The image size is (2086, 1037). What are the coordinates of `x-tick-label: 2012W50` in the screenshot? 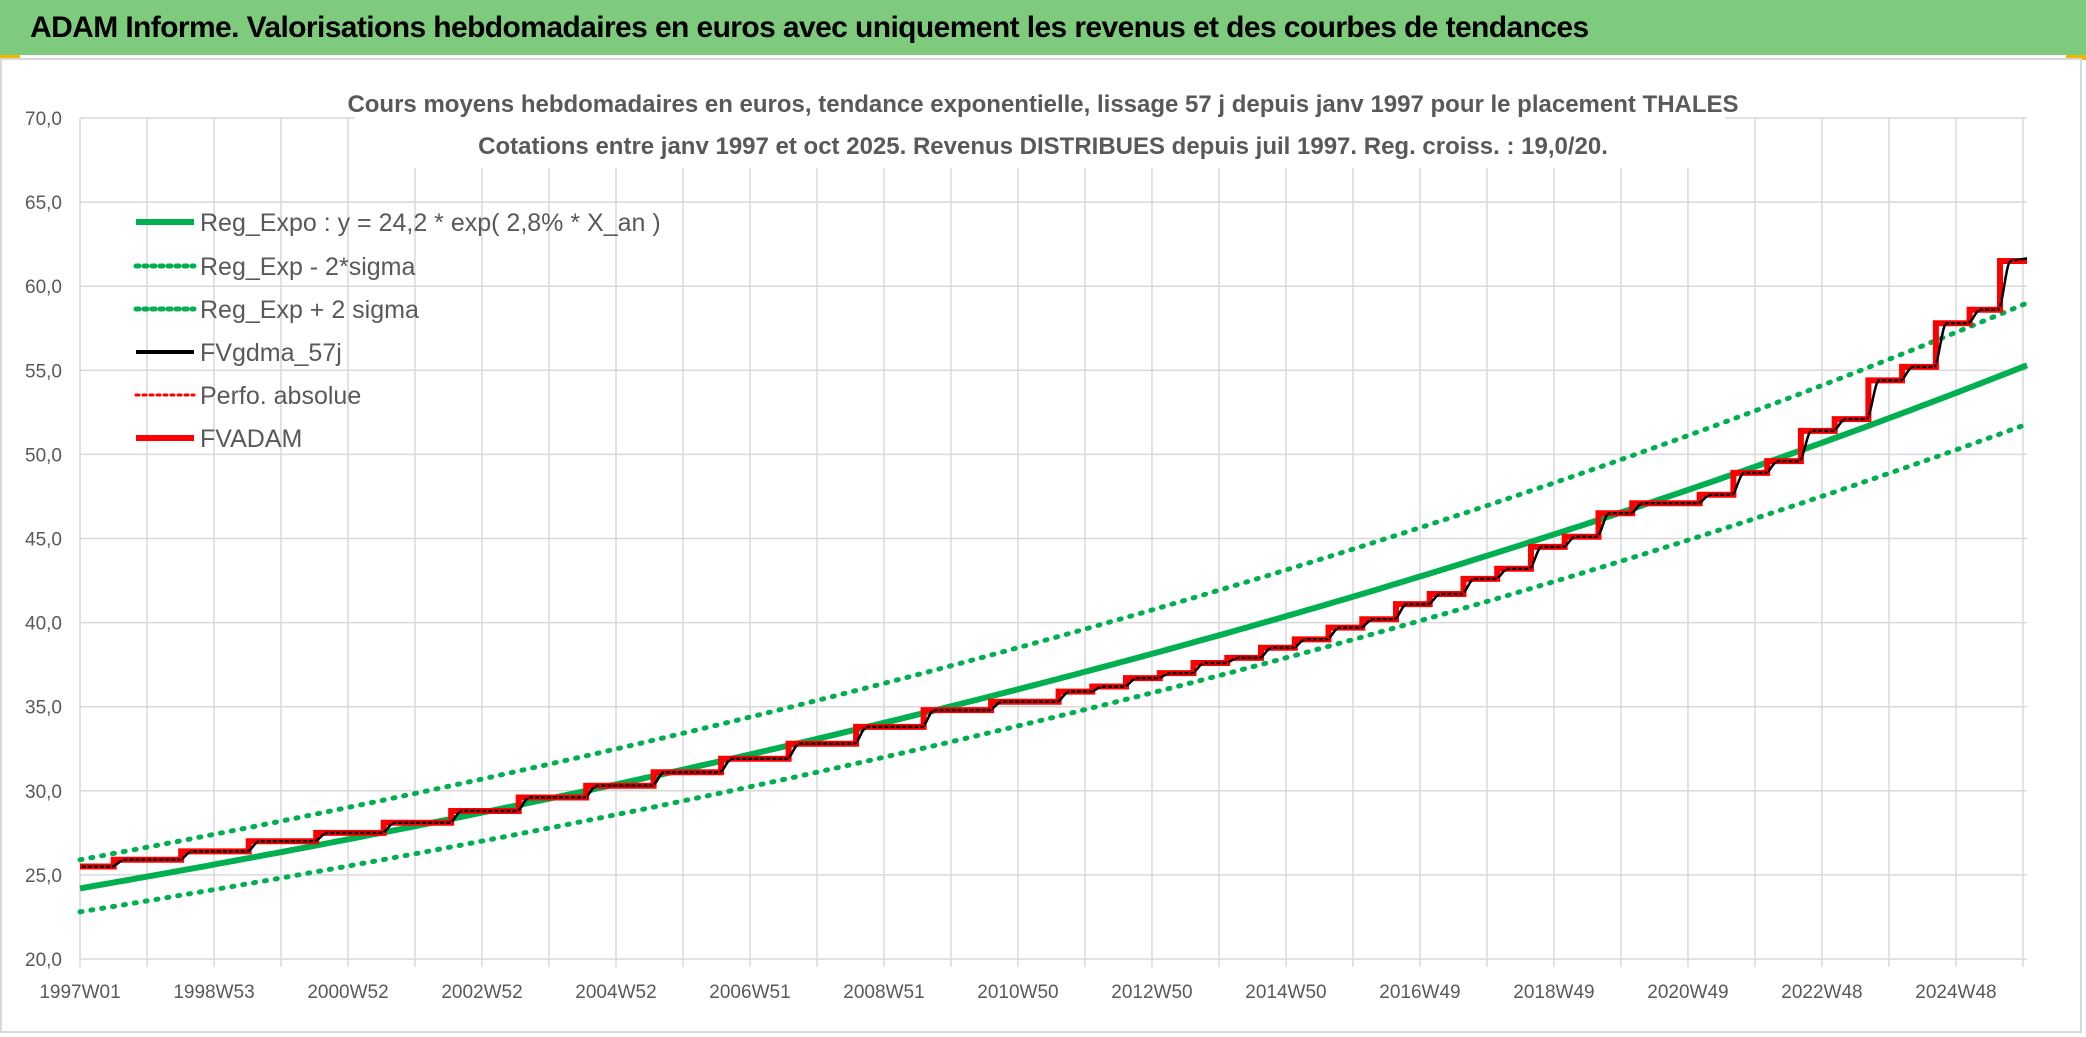 It's located at (1151, 992).